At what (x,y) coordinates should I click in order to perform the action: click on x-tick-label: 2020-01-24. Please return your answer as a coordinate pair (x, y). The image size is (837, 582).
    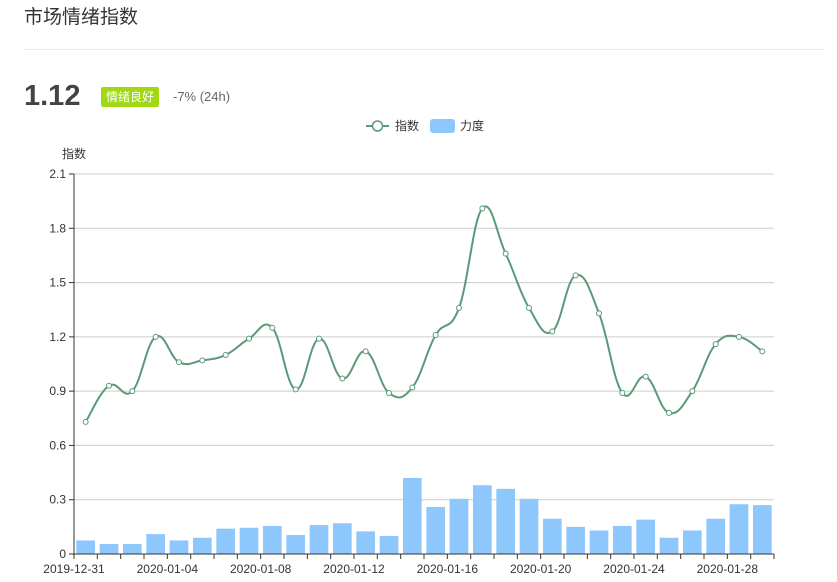
    Looking at the image, I should click on (634, 569).